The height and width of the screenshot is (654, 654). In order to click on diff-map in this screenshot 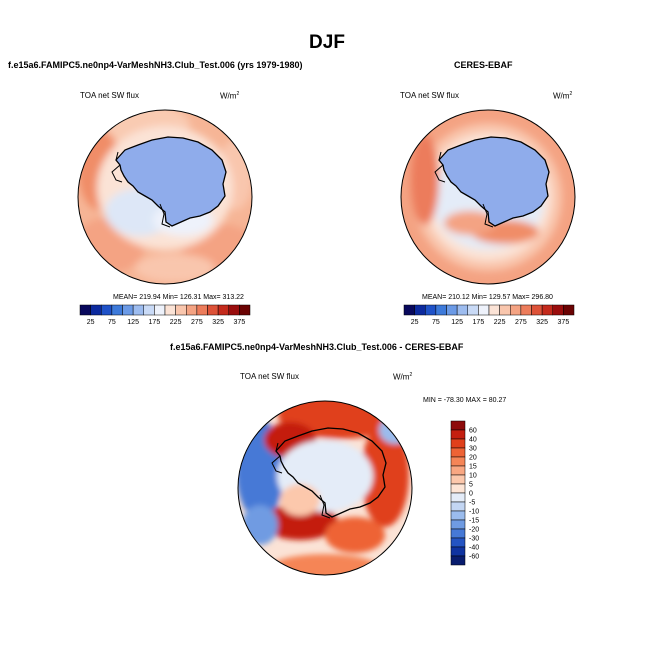, I will do `click(325, 488)`.